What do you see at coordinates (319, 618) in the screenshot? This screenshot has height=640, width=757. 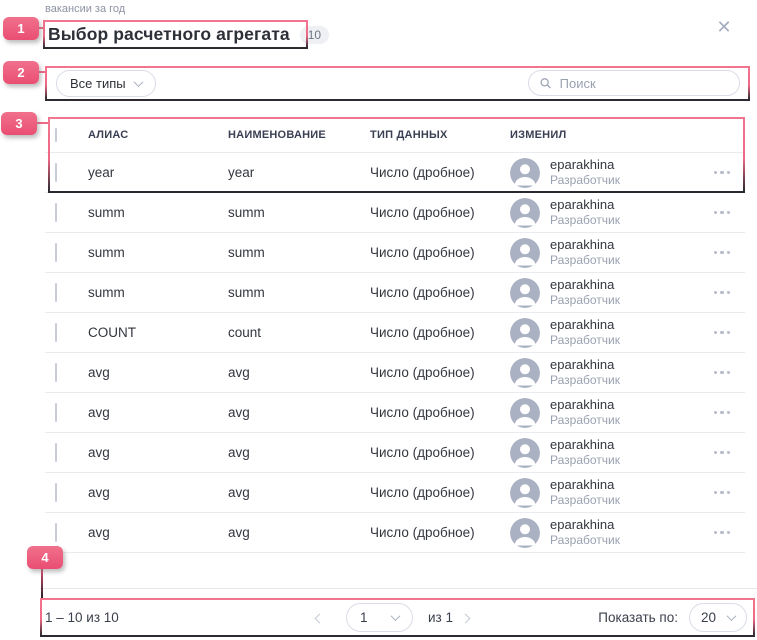 I see `prev-page-button` at bounding box center [319, 618].